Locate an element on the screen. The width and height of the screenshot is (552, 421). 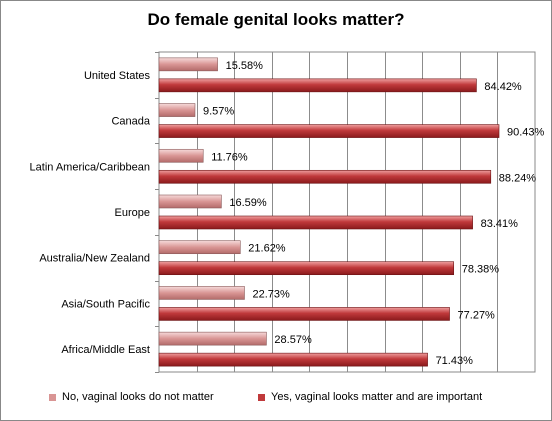
legend-item-no: No, vaginal looks do not matter is located at coordinates (131, 397).